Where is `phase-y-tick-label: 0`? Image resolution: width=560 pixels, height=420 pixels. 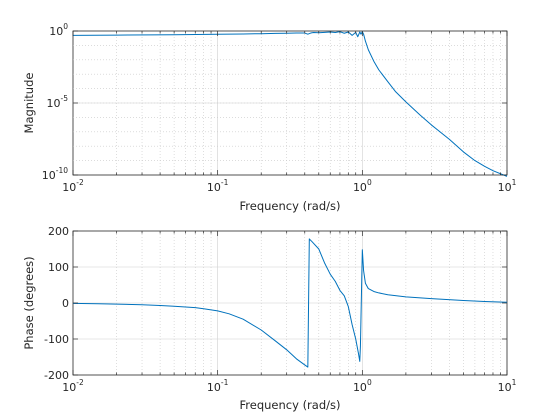 phase-y-tick-label: 0 is located at coordinates (65, 303).